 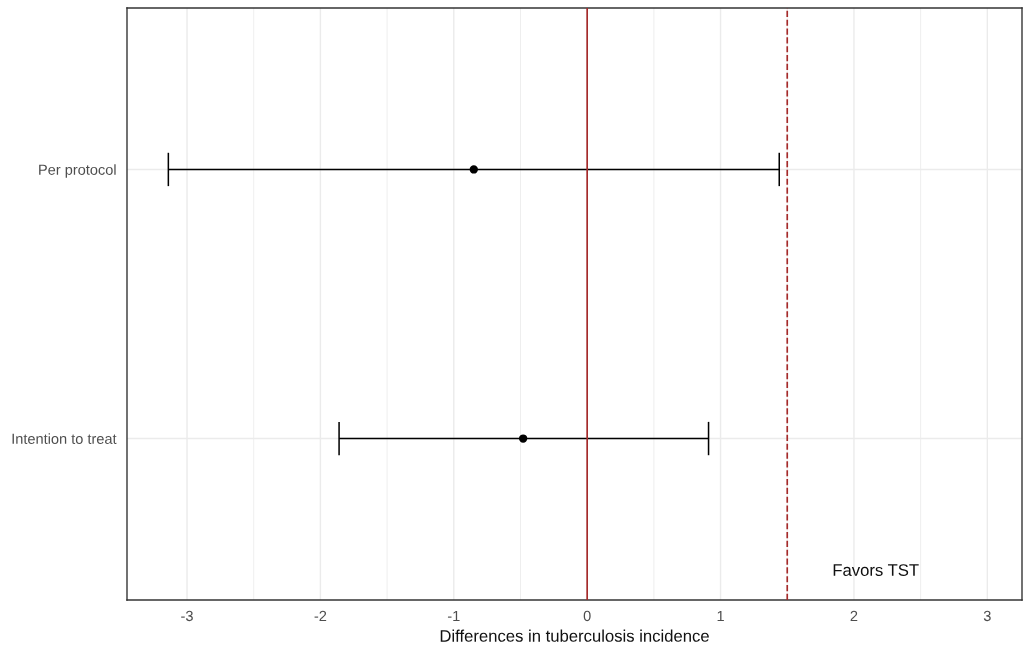 I want to click on x-tick-label: -1, so click(x=453, y=615).